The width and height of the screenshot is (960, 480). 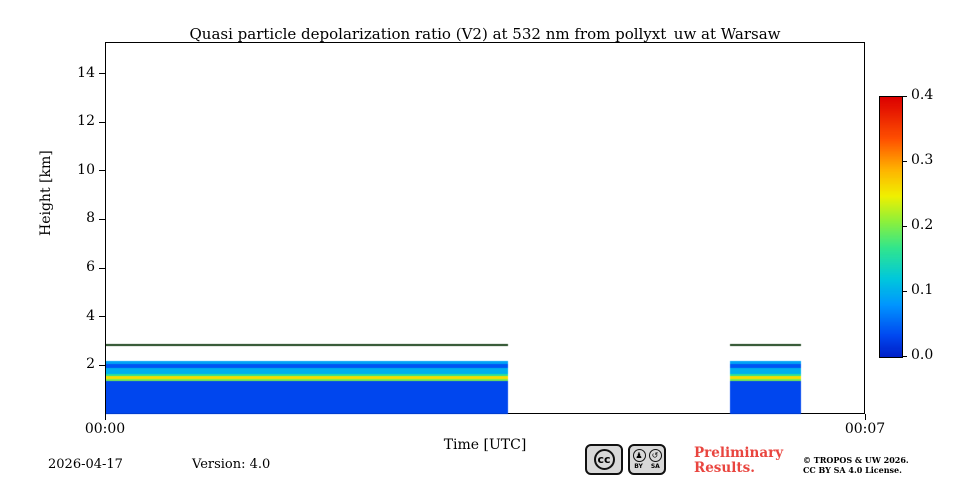 I want to click on x-tick-label: 00:00, so click(x=105, y=429).